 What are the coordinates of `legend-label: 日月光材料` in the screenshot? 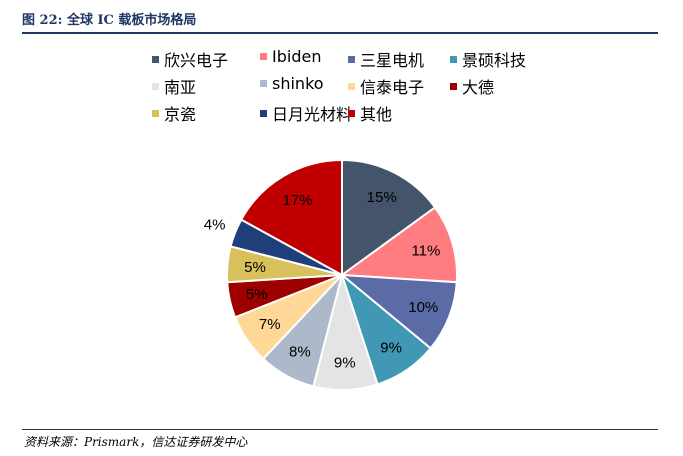 It's located at (312, 114).